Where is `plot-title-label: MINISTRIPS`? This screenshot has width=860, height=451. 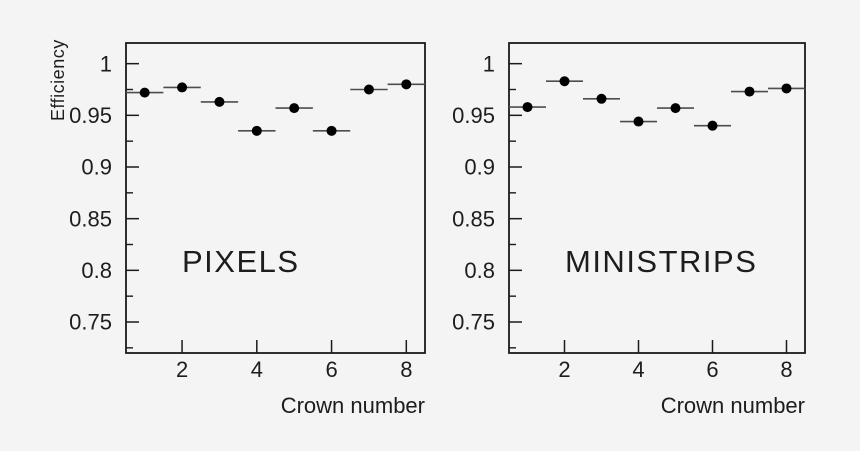
plot-title-label: MINISTRIPS is located at coordinates (661, 261).